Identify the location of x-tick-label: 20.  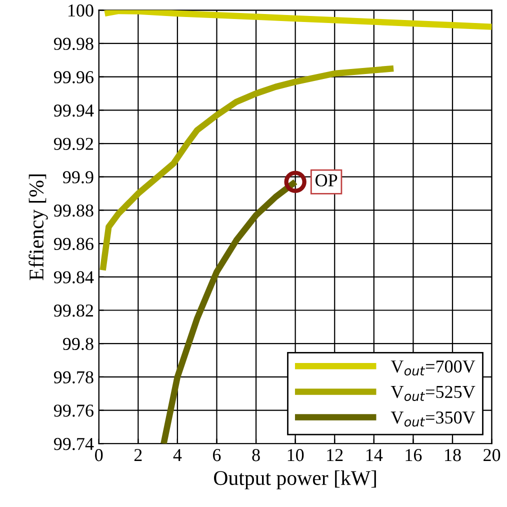
(492, 455).